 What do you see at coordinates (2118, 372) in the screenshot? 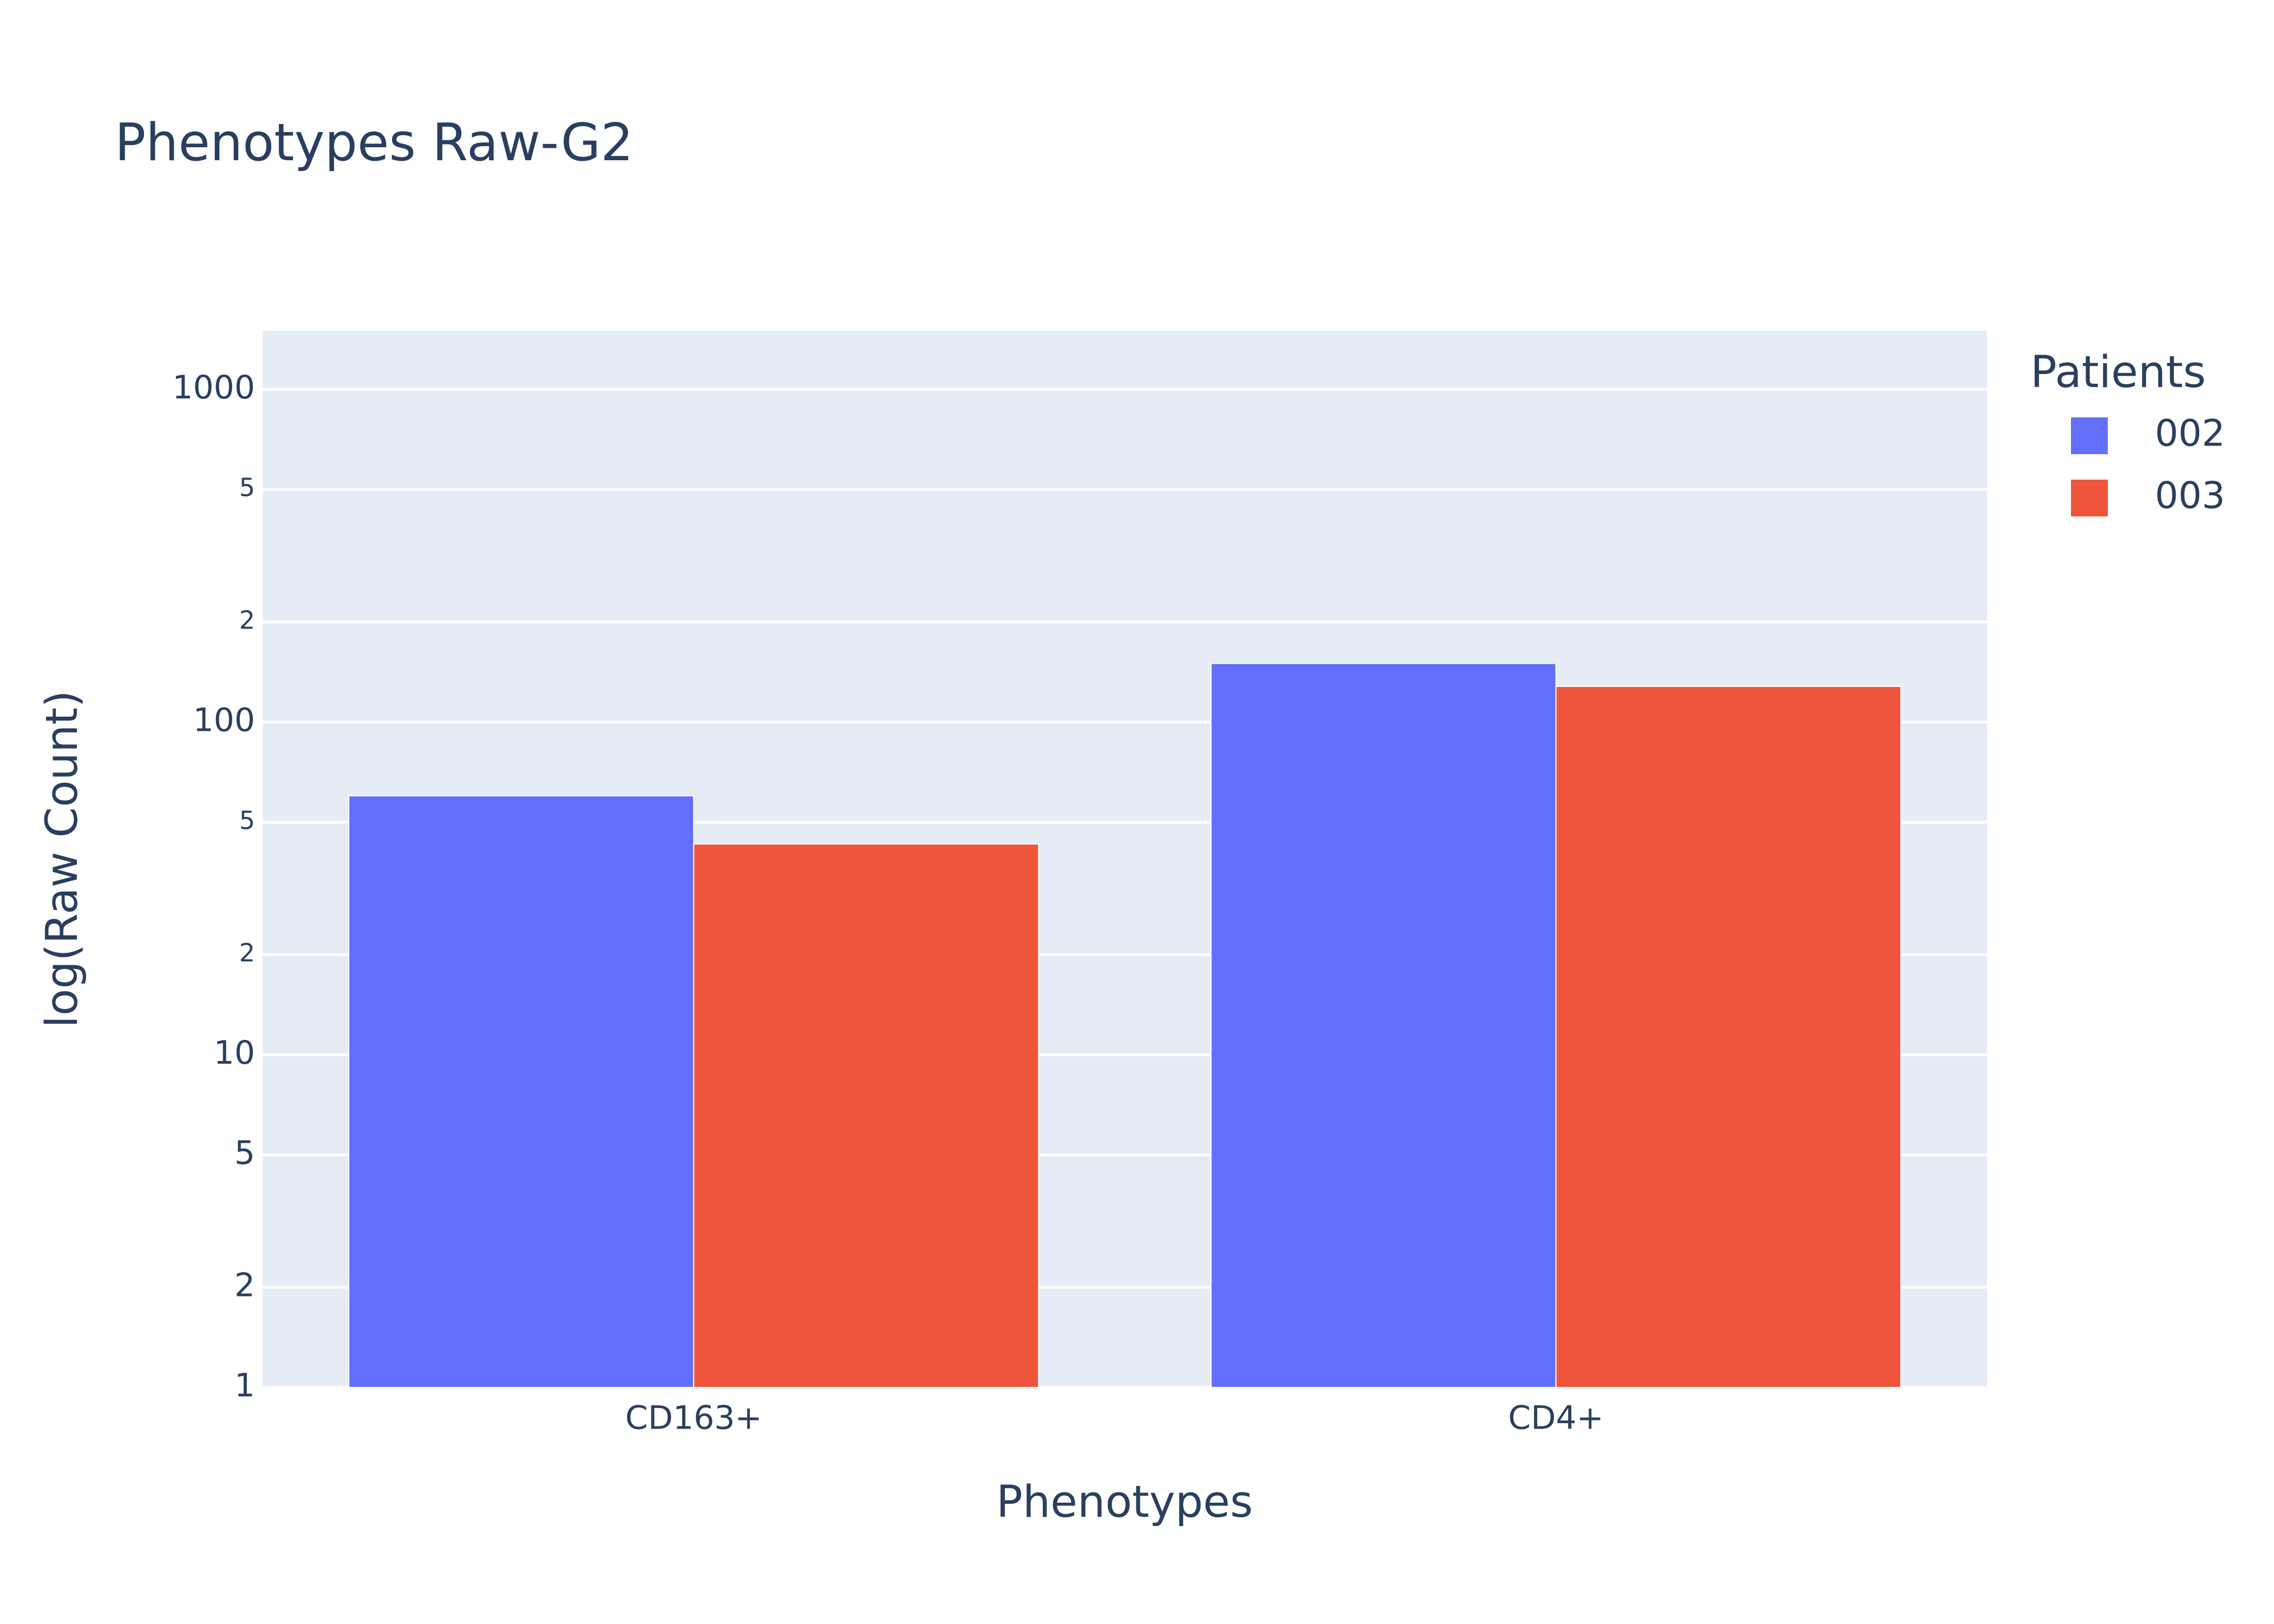
I see `legend-title: Patients` at bounding box center [2118, 372].